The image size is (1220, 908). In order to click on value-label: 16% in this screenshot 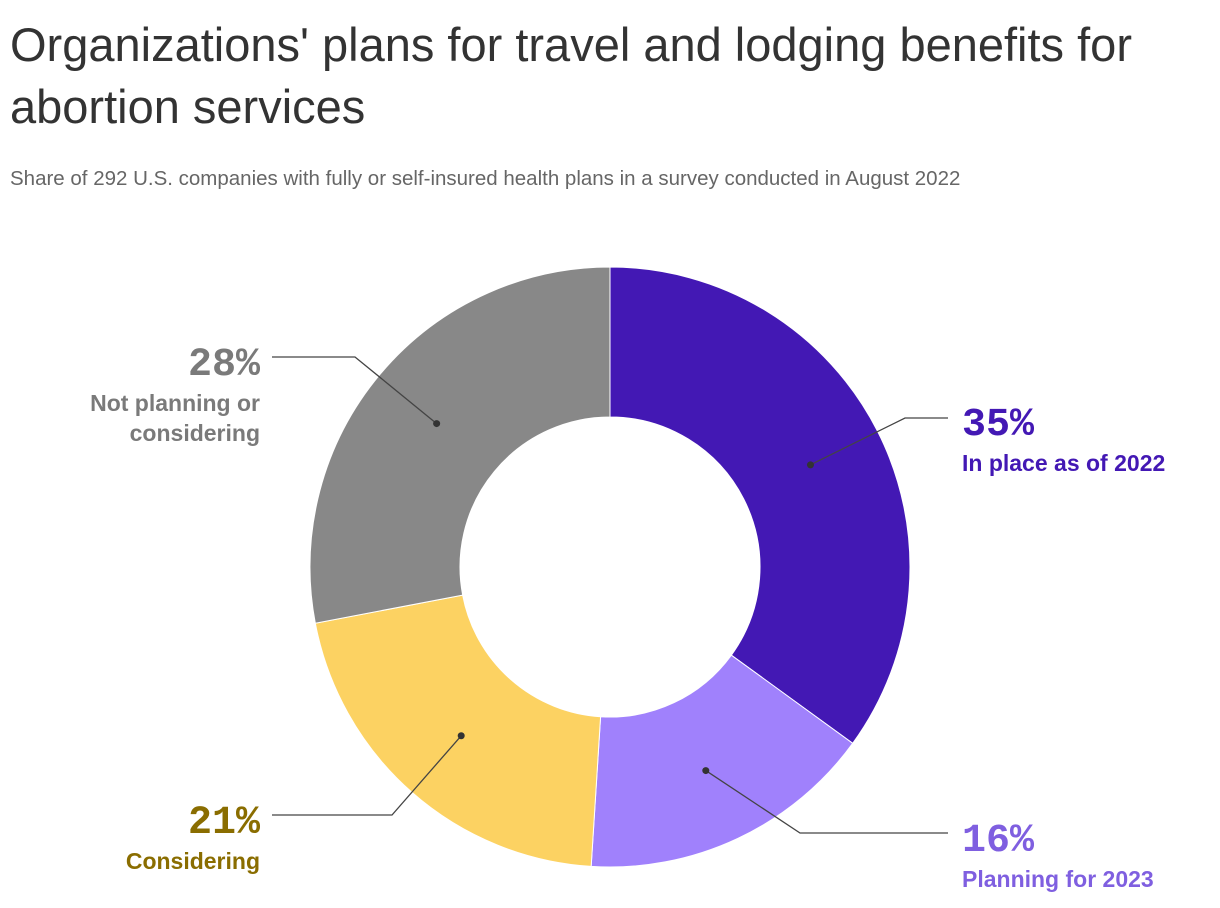, I will do `click(998, 841)`.